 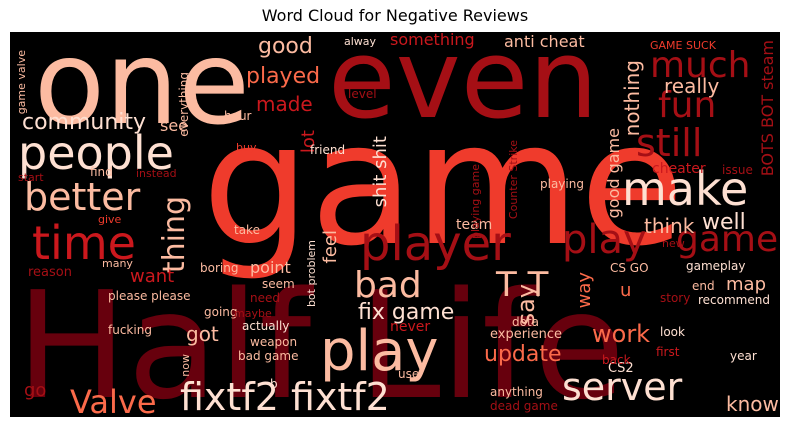 I want to click on word-first: first, so click(x=668, y=352).